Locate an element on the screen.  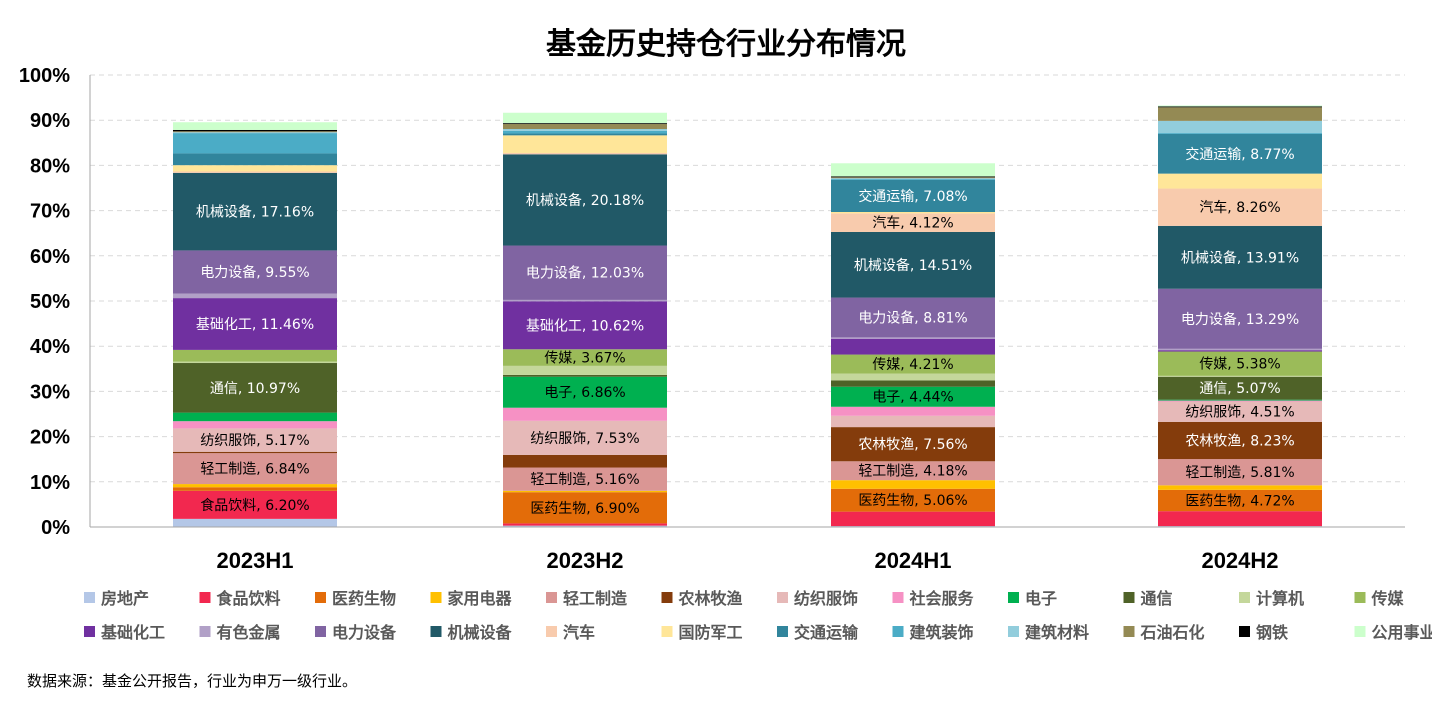
data-label: 纺织服饰, 4.51% is located at coordinates (1239, 413).